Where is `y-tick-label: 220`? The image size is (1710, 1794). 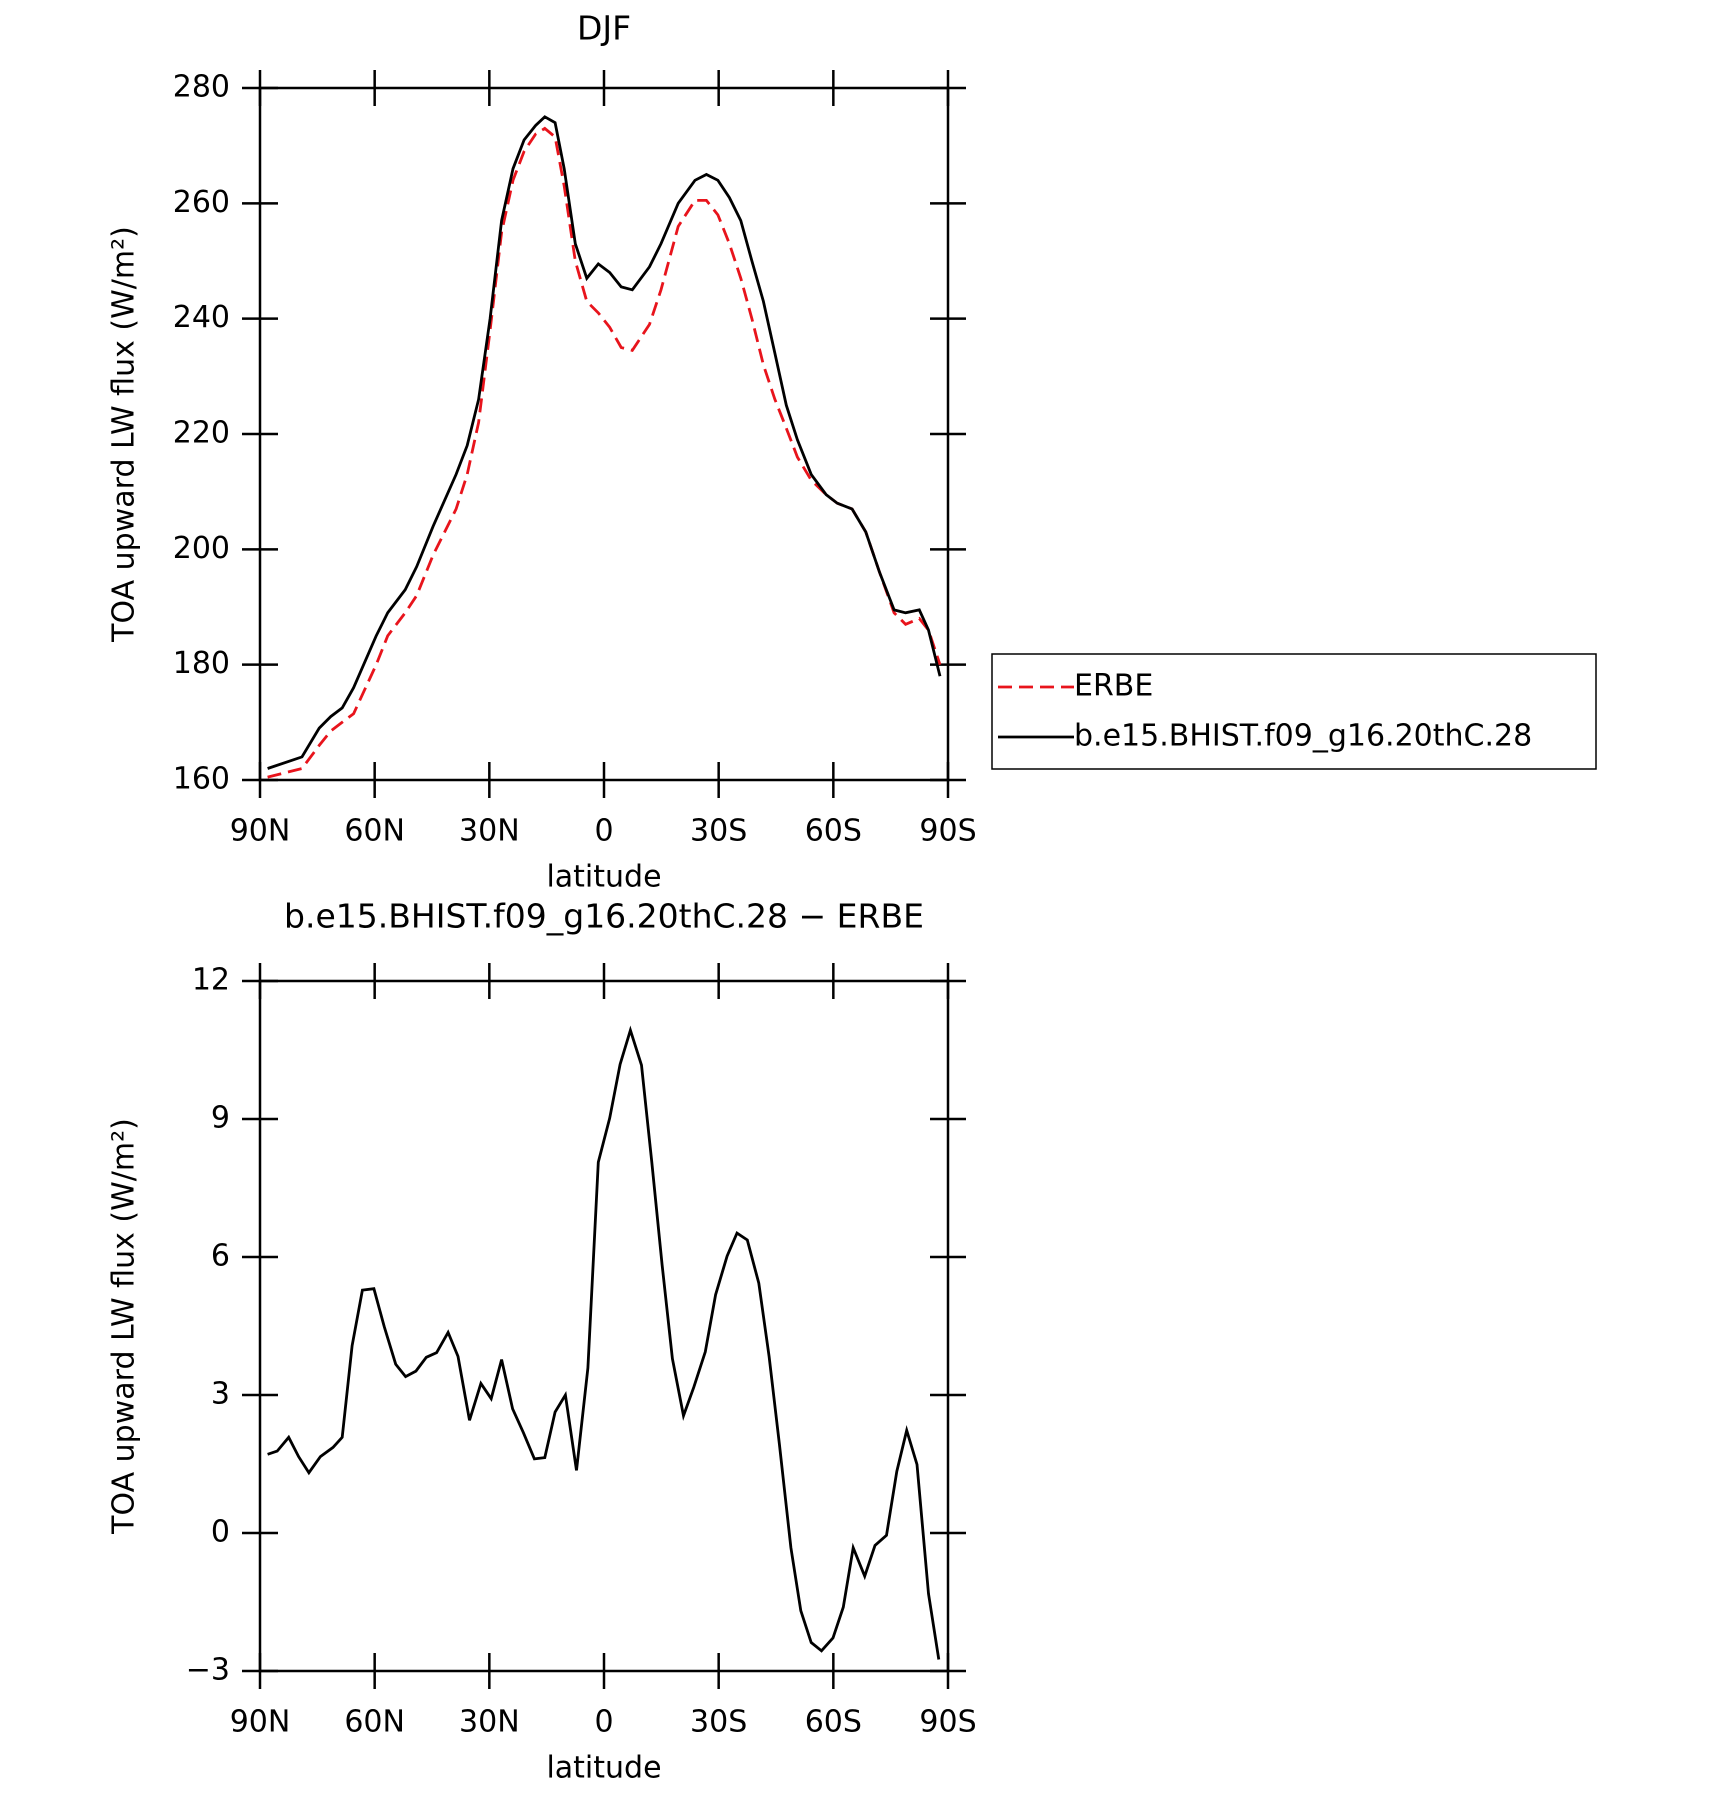
y-tick-label: 220 is located at coordinates (201, 433).